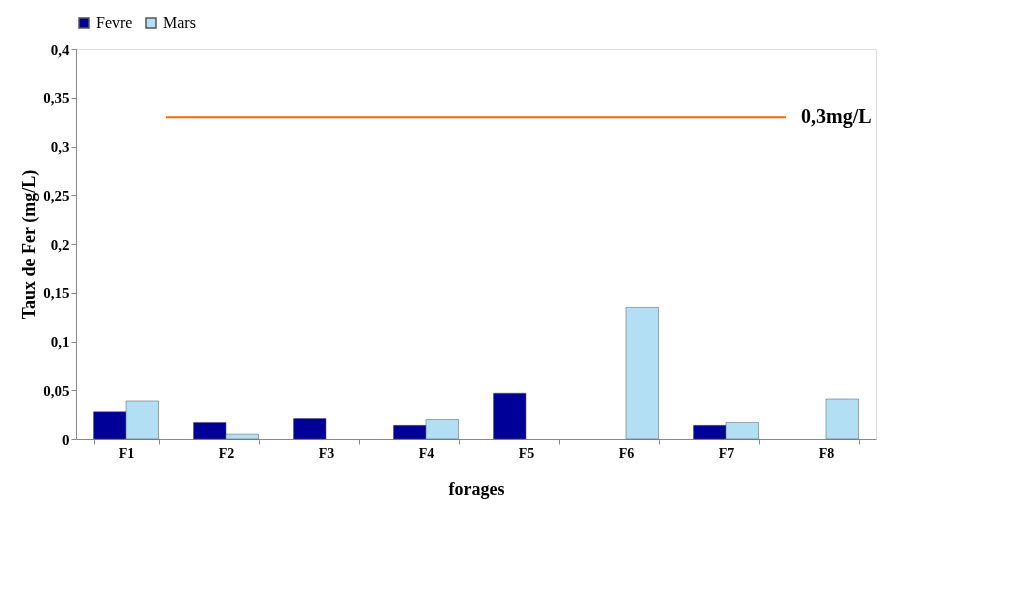  Describe the element at coordinates (60, 342) in the screenshot. I see `y-tick-label: 0,1` at that location.